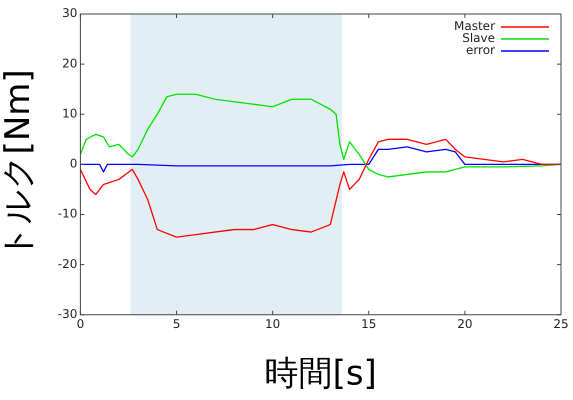 This screenshot has height=400, width=573. What do you see at coordinates (70, 63) in the screenshot?
I see `y-tick-label: 20` at bounding box center [70, 63].